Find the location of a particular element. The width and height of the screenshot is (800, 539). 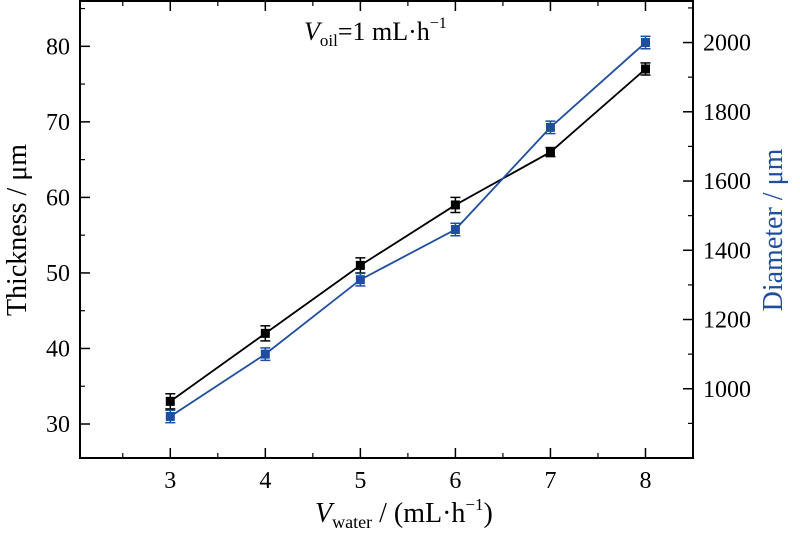

y-left-tick-label: 60 is located at coordinates (58, 198).